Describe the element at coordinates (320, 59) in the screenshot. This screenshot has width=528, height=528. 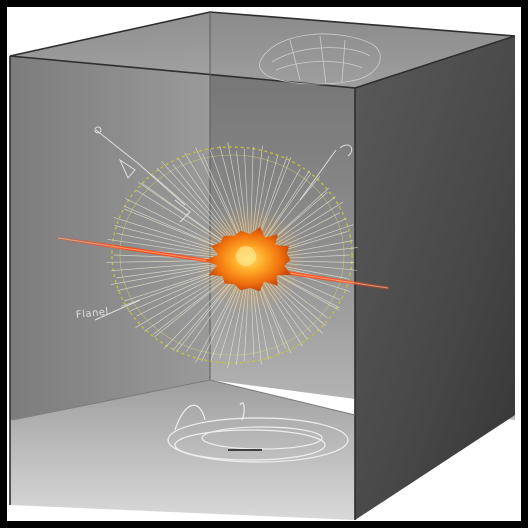
I see `top-sketch` at that location.